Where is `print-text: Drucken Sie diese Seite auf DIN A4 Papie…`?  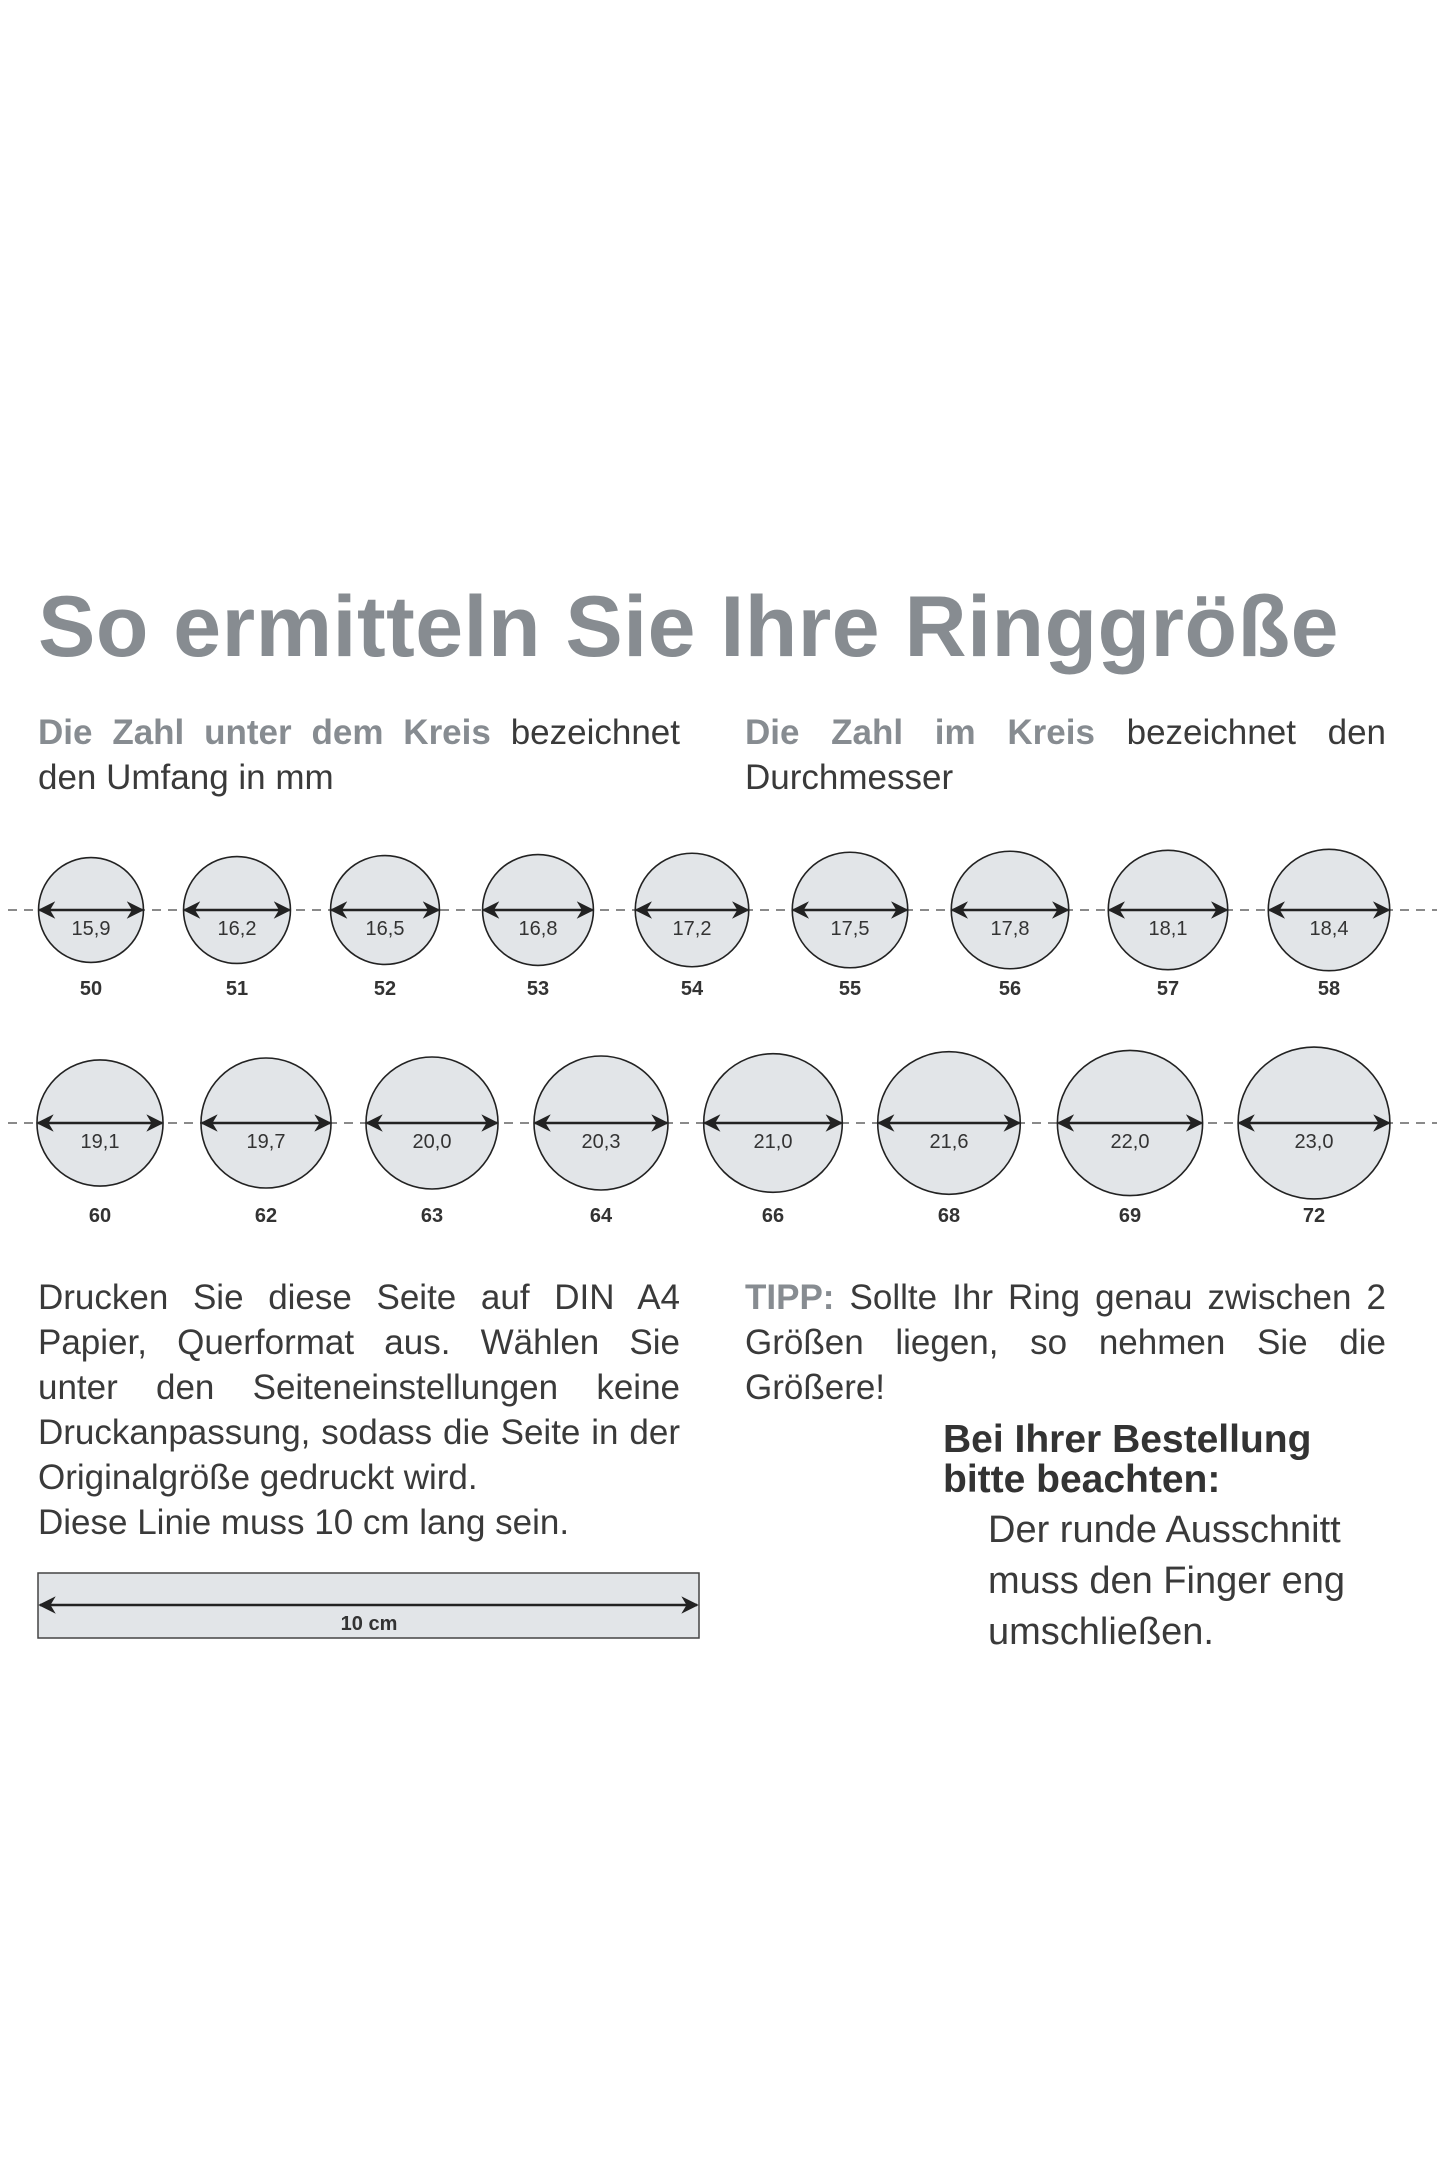 print-text: Drucken Sie diese Seite auf DIN A4 Papie… is located at coordinates (359, 1387).